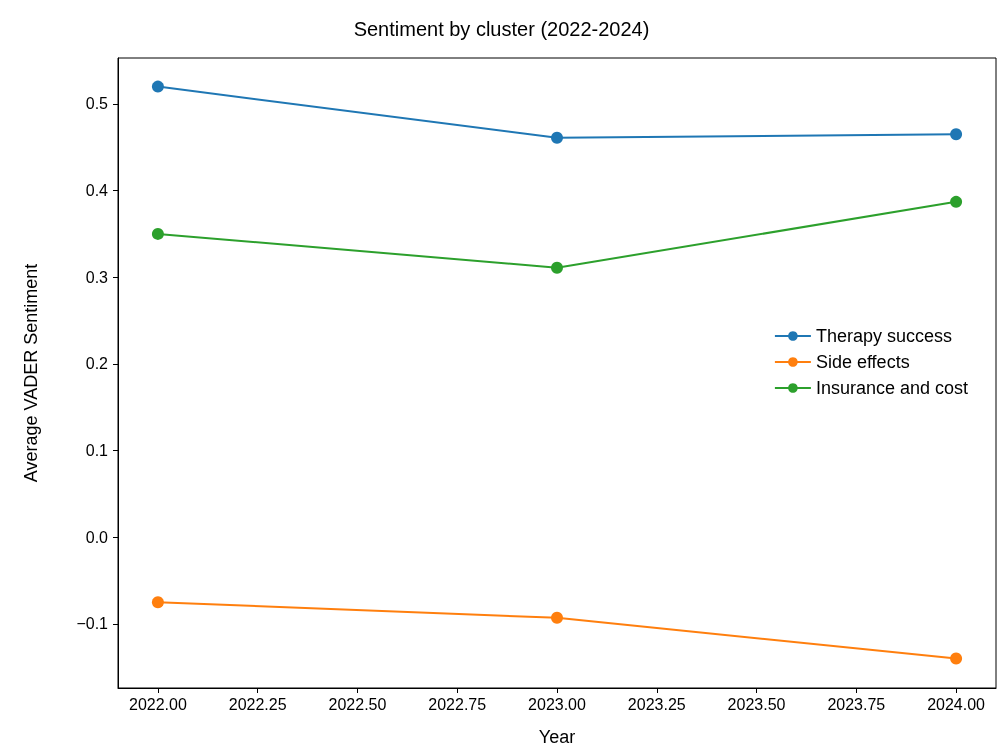 This screenshot has width=1003, height=754. I want to click on x-tick-label: 2024.00, so click(956, 704).